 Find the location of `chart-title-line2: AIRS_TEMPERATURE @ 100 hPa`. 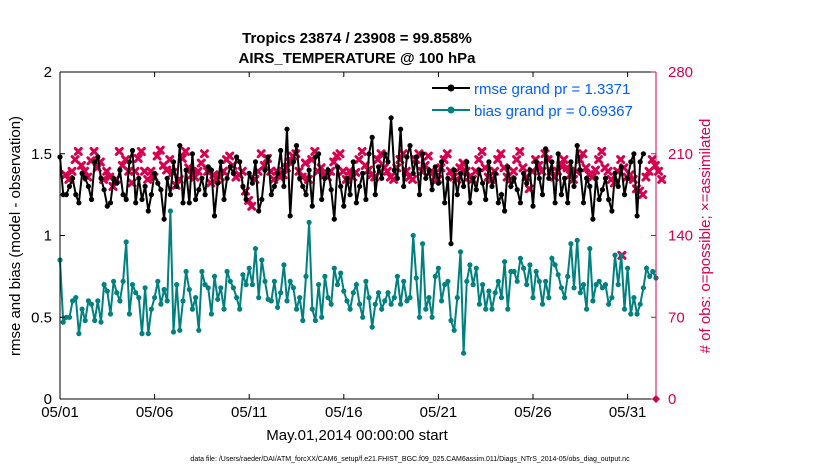

chart-title-line2: AIRS_TEMPERATURE @ 100 hPa is located at coordinates (358, 58).